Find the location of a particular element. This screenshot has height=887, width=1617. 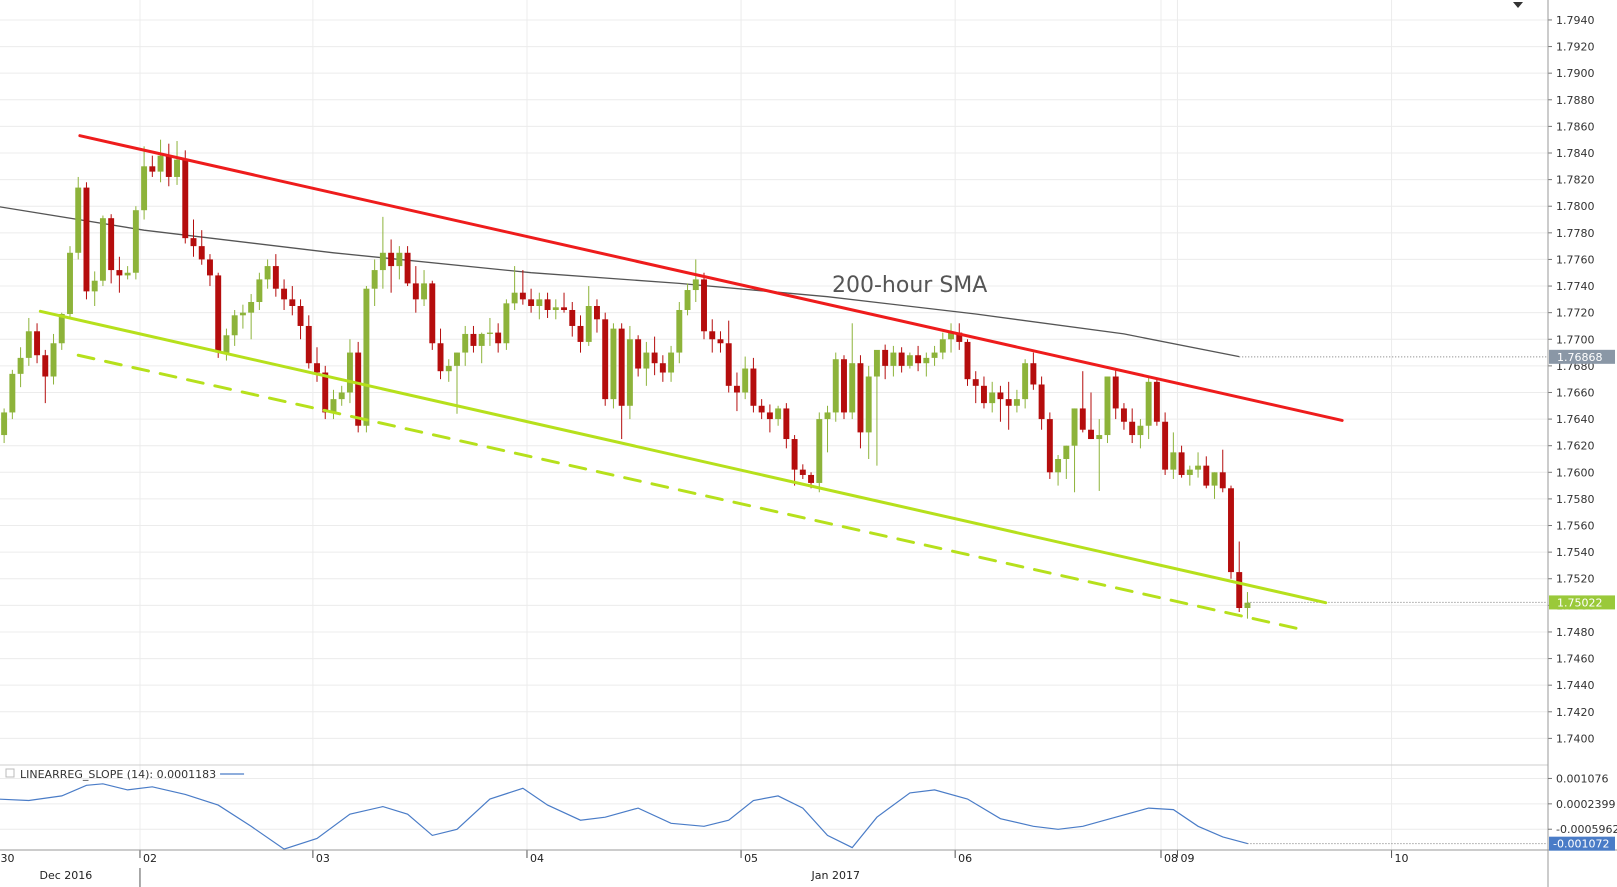

indicator-tag: -0.001072 is located at coordinates (1581, 844).